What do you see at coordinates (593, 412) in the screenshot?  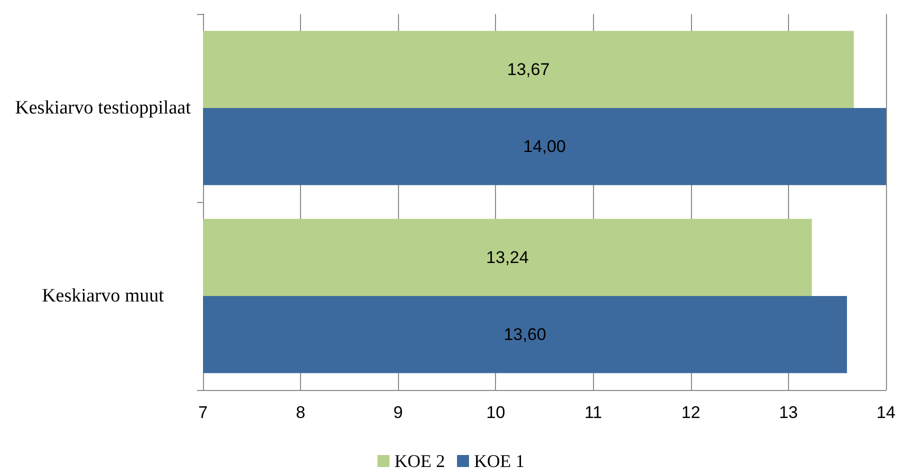 I see `x-tick-label: 11` at bounding box center [593, 412].